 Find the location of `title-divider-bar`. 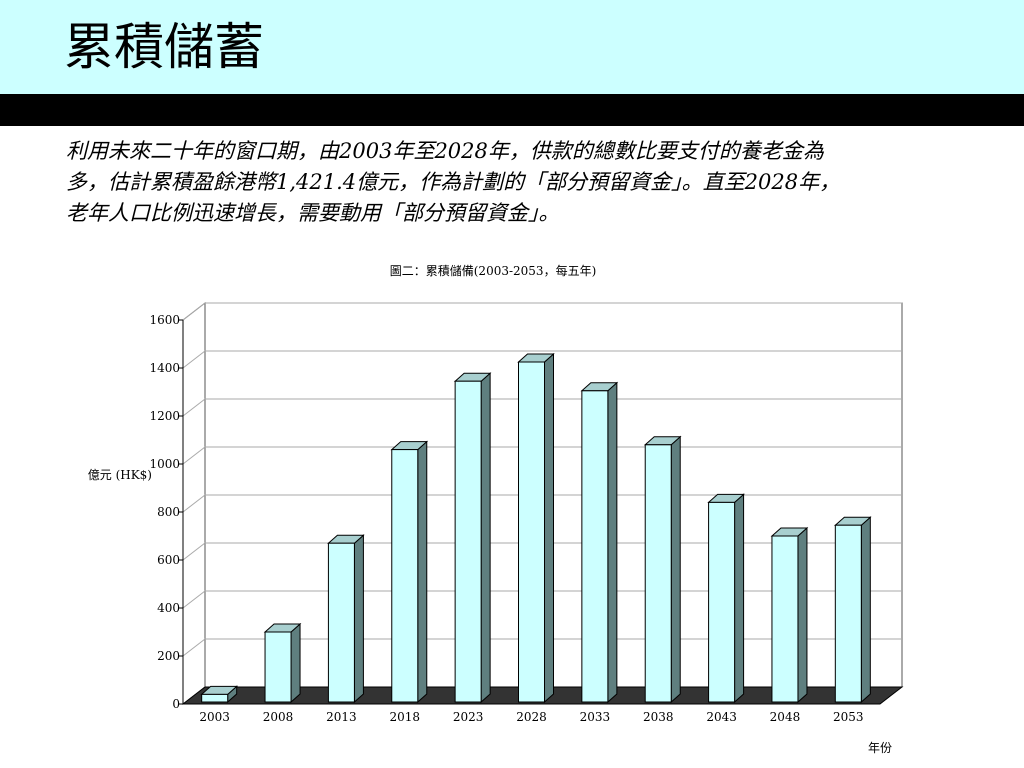

title-divider-bar is located at coordinates (512, 110).